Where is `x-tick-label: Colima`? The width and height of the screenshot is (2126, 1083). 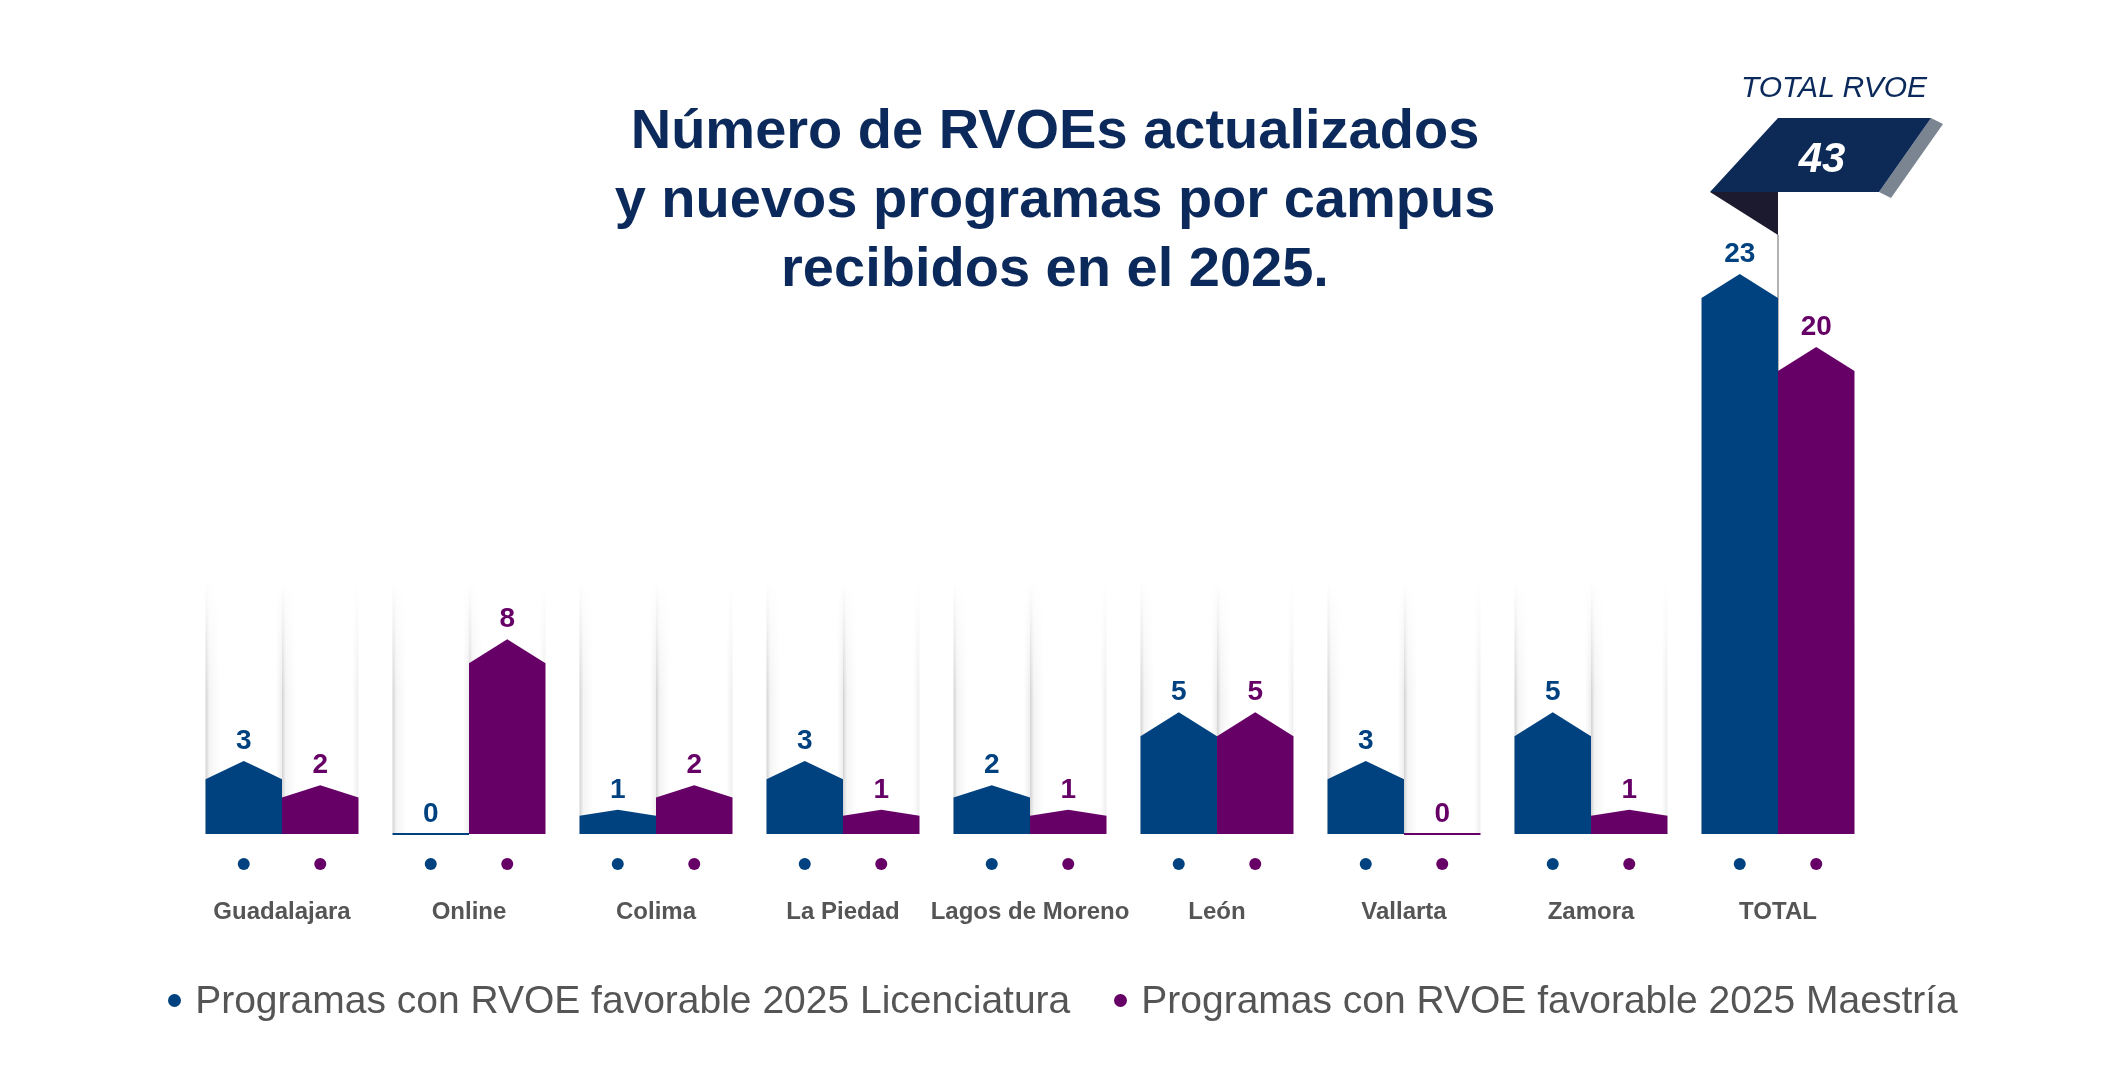
x-tick-label: Colima is located at coordinates (656, 910).